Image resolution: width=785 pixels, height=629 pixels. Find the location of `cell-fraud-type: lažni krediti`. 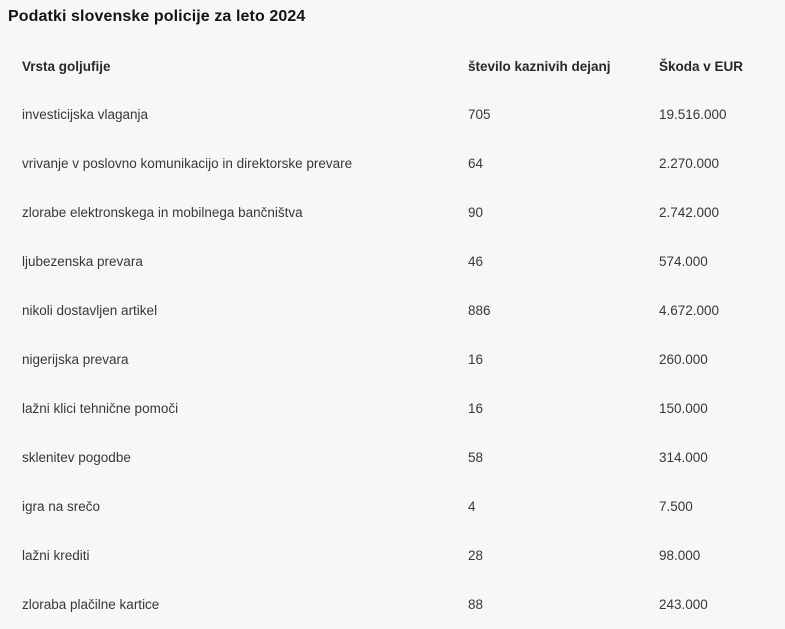

cell-fraud-type: lažni krediti is located at coordinates (56, 555).